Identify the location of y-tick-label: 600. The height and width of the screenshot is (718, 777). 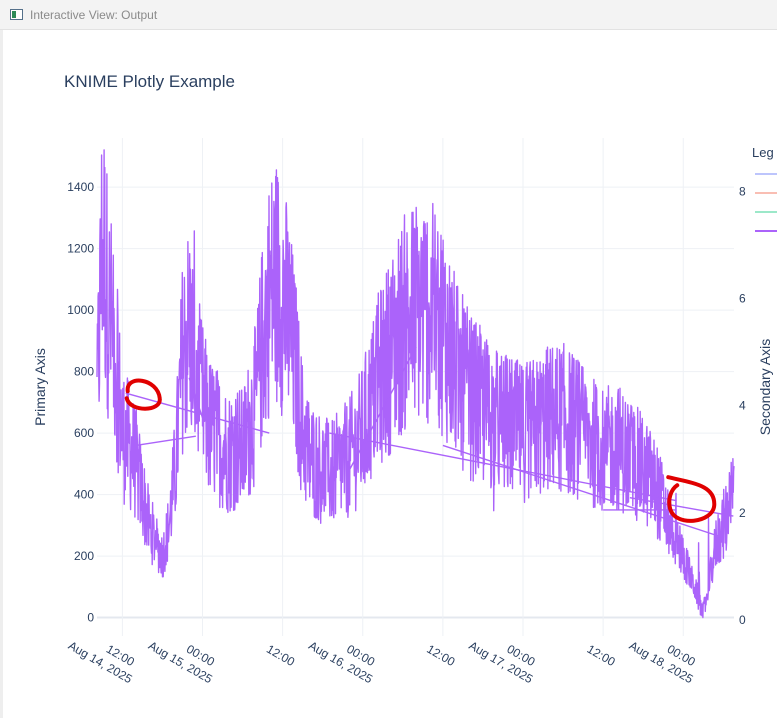
(84, 433).